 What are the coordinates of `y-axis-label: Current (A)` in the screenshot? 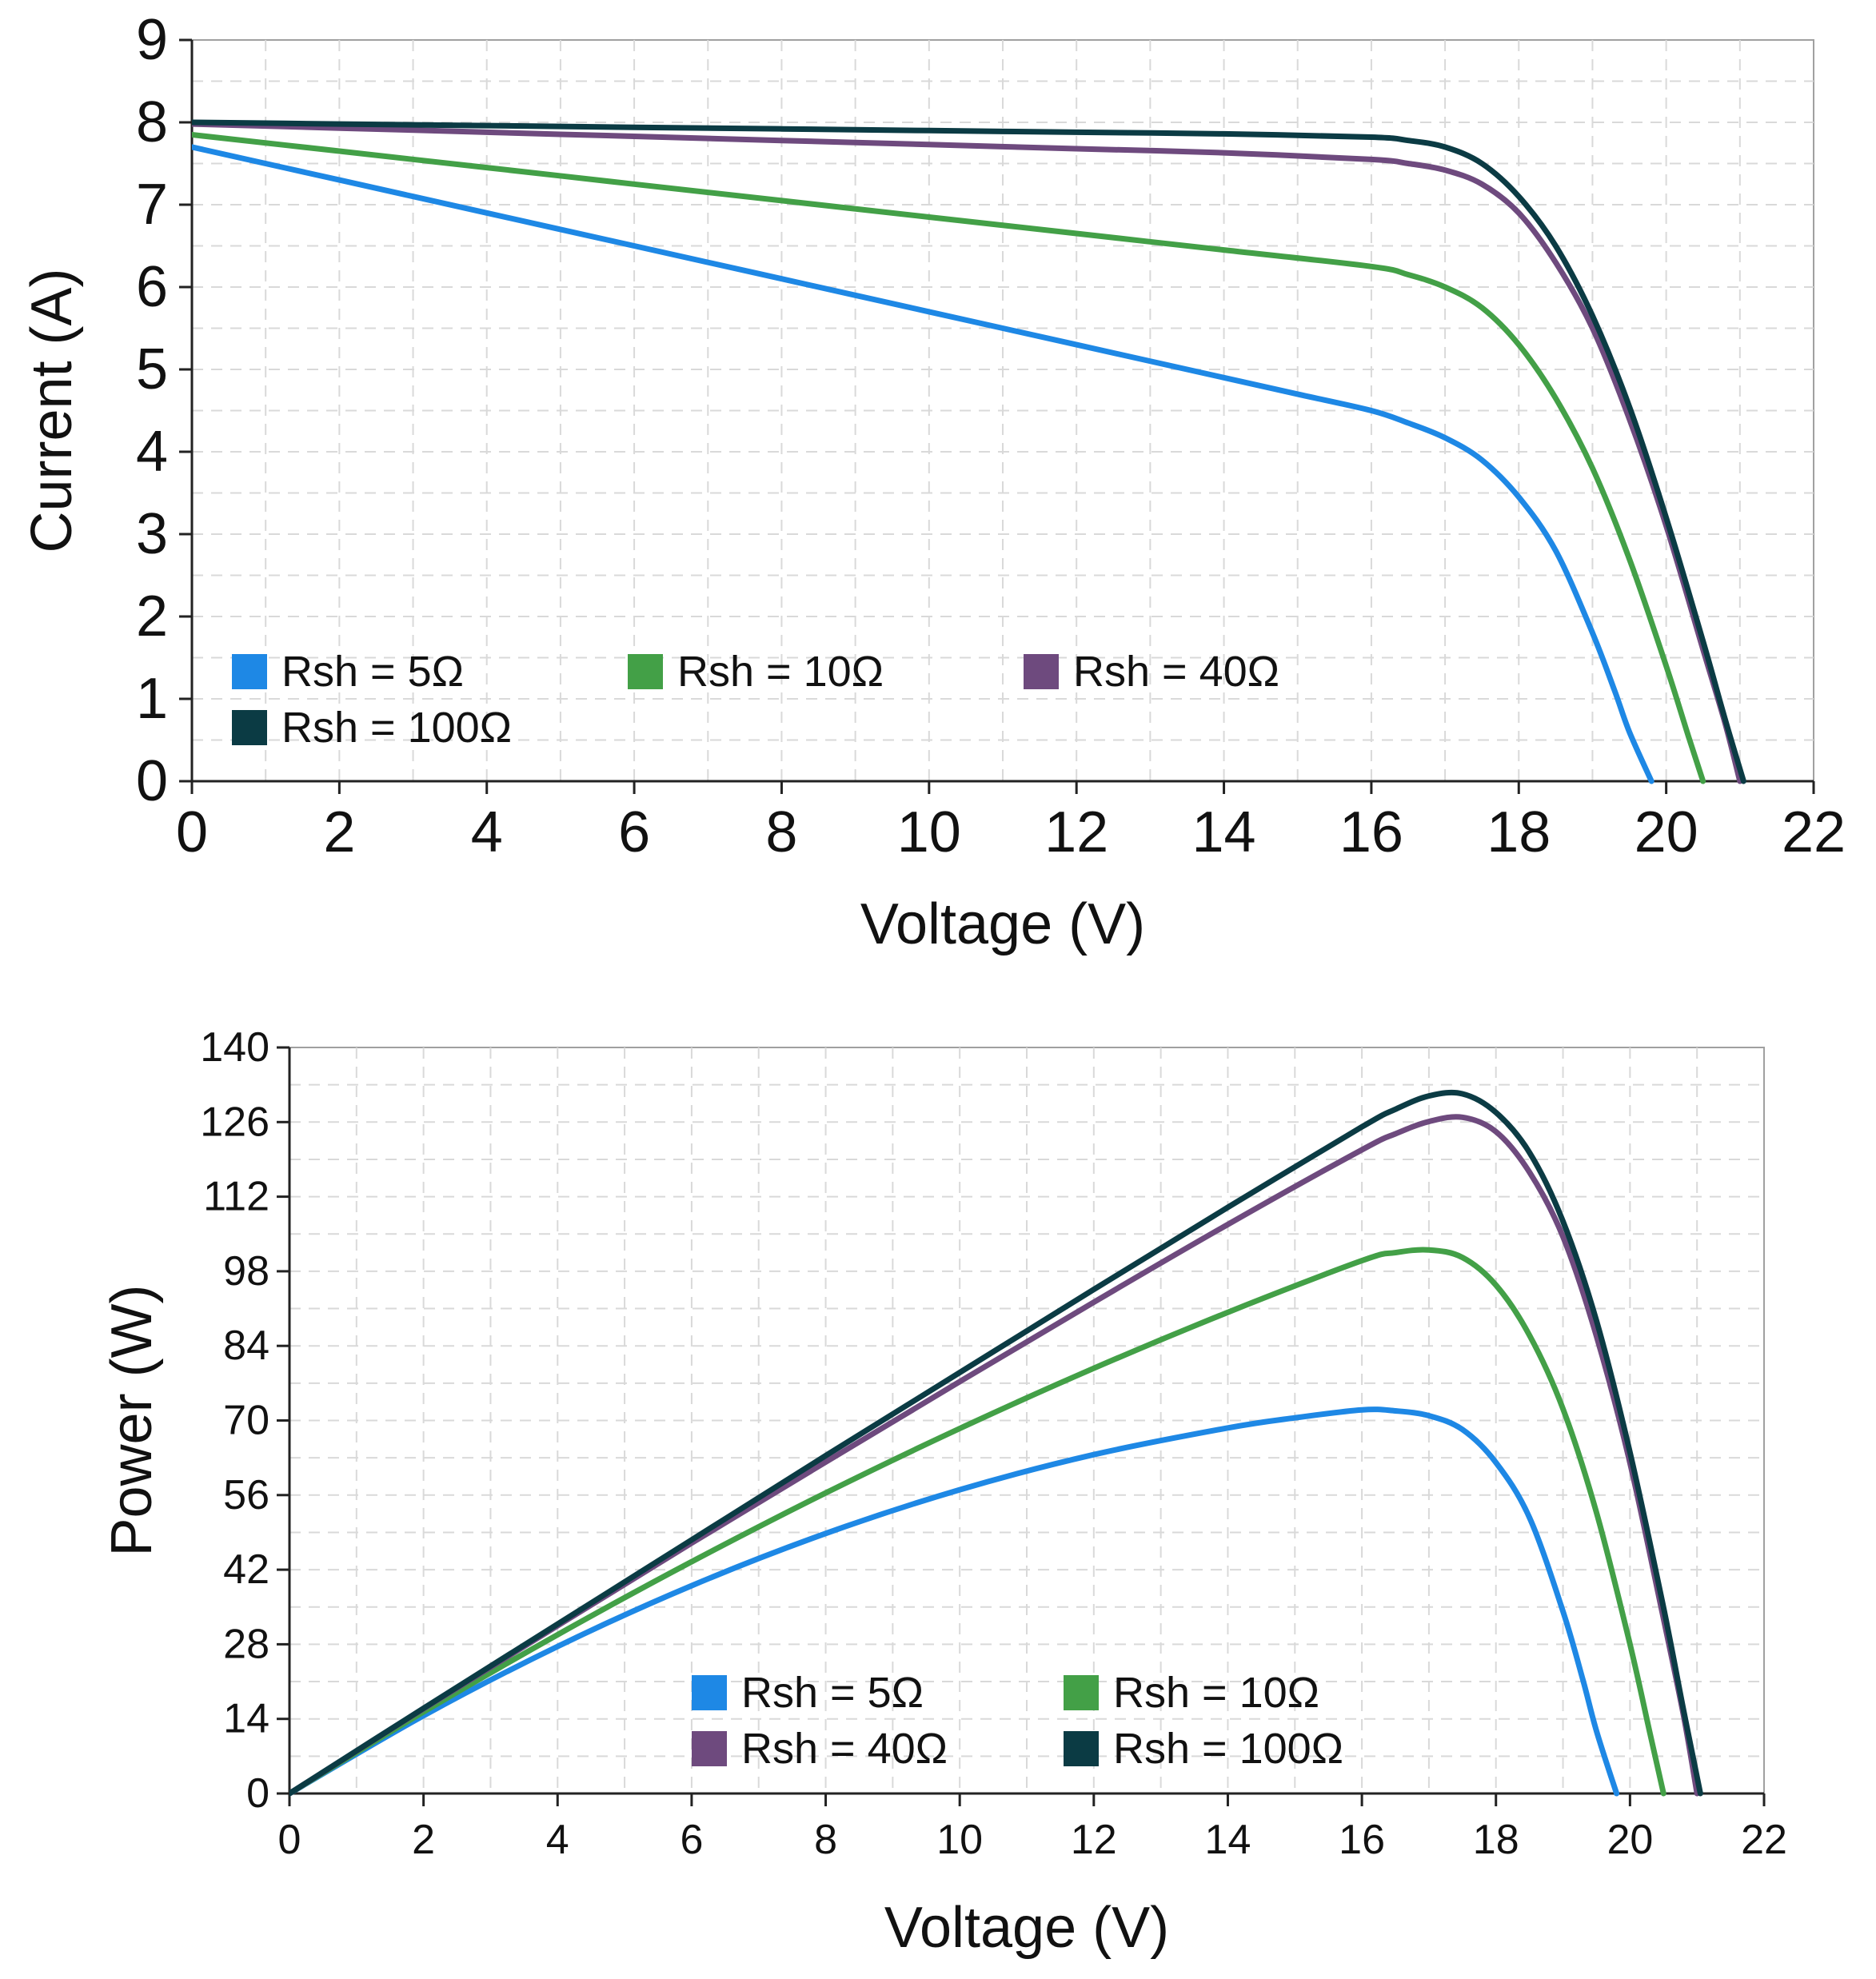 It's located at (52, 410).